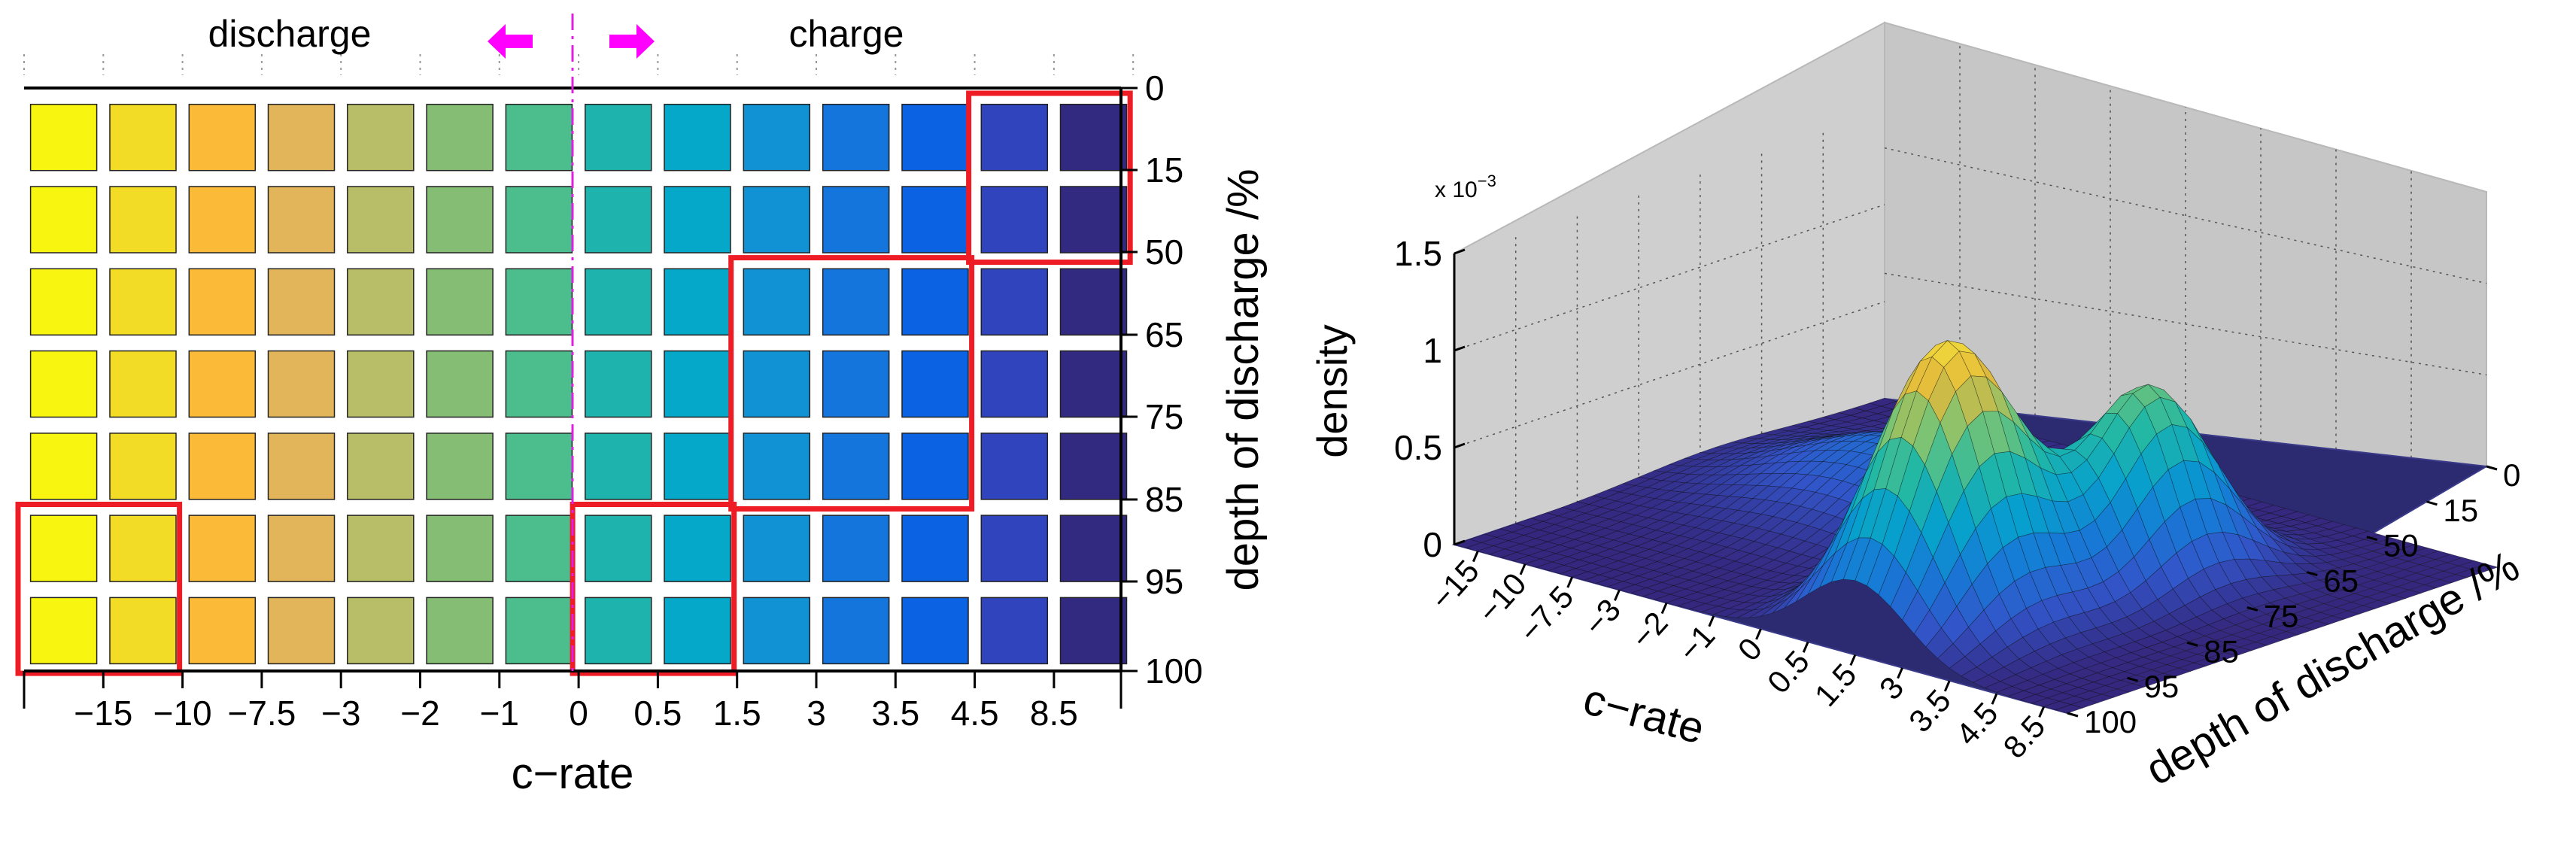  I want to click on x-tick-label: 3, so click(817, 713).